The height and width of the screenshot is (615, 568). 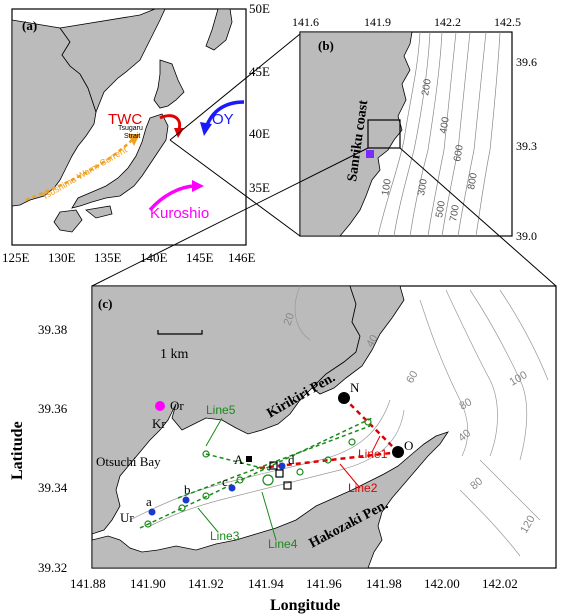 What do you see at coordinates (127, 517) in the screenshot?
I see `station-ur-label: Ur` at bounding box center [127, 517].